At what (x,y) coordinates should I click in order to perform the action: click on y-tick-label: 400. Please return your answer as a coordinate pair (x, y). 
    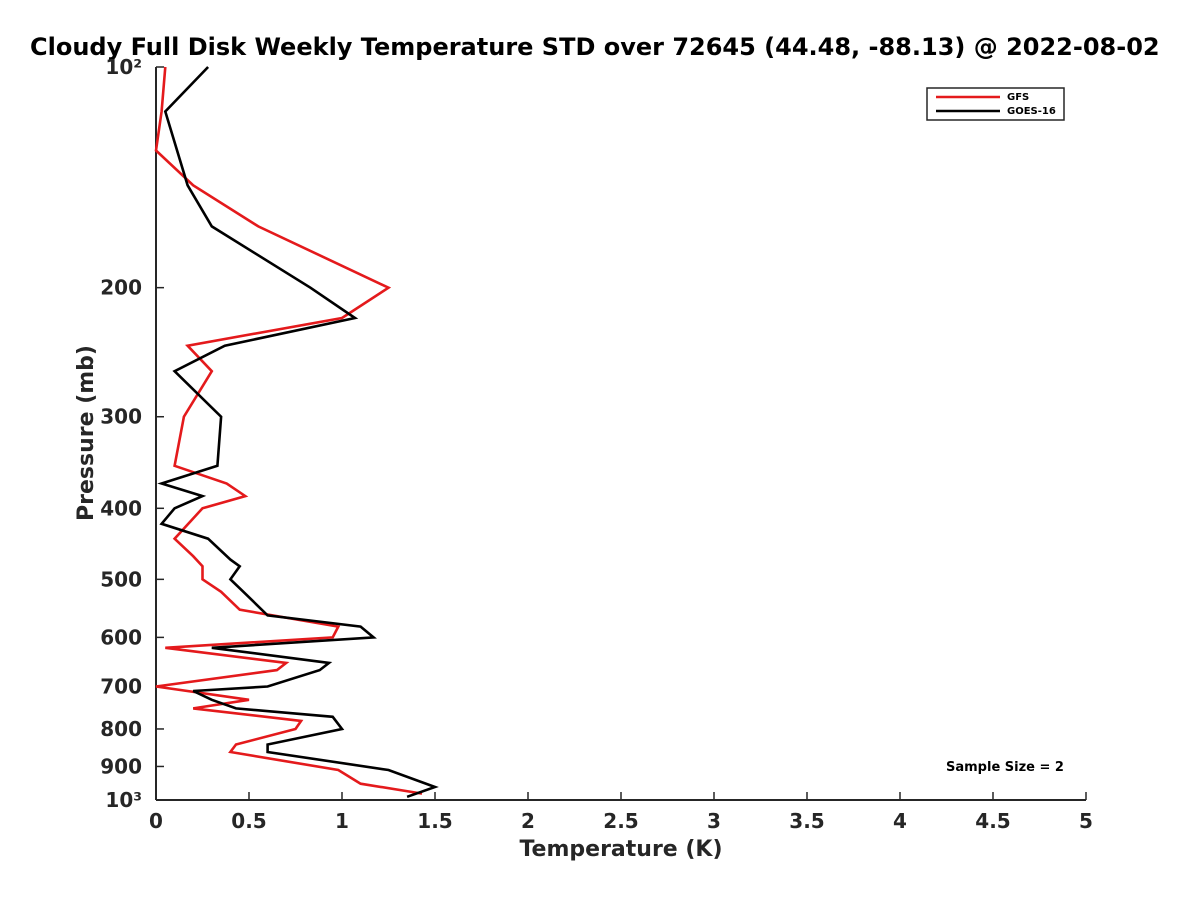
    Looking at the image, I should click on (121, 508).